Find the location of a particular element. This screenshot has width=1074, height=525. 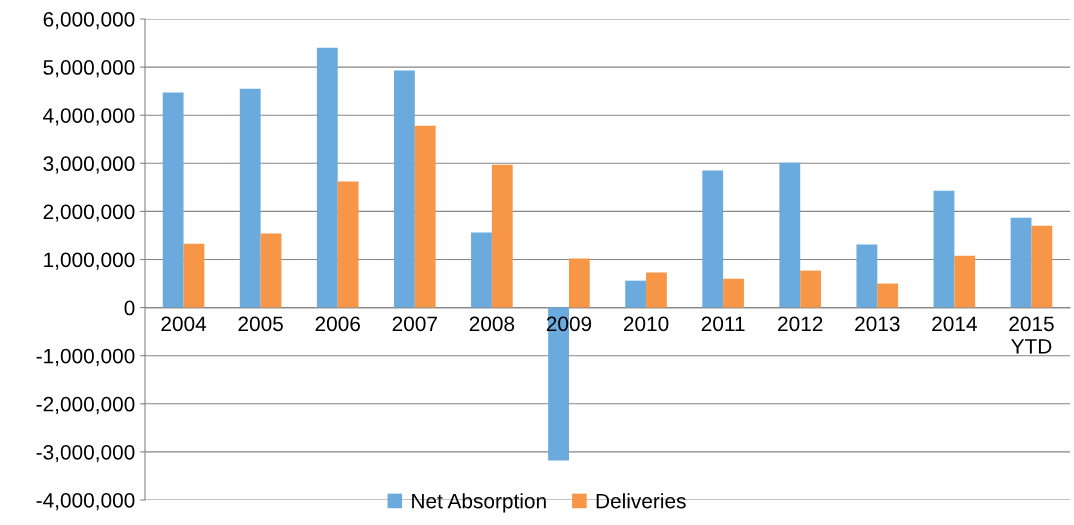

y-tick-label: 6,000,000 is located at coordinates (89, 21).